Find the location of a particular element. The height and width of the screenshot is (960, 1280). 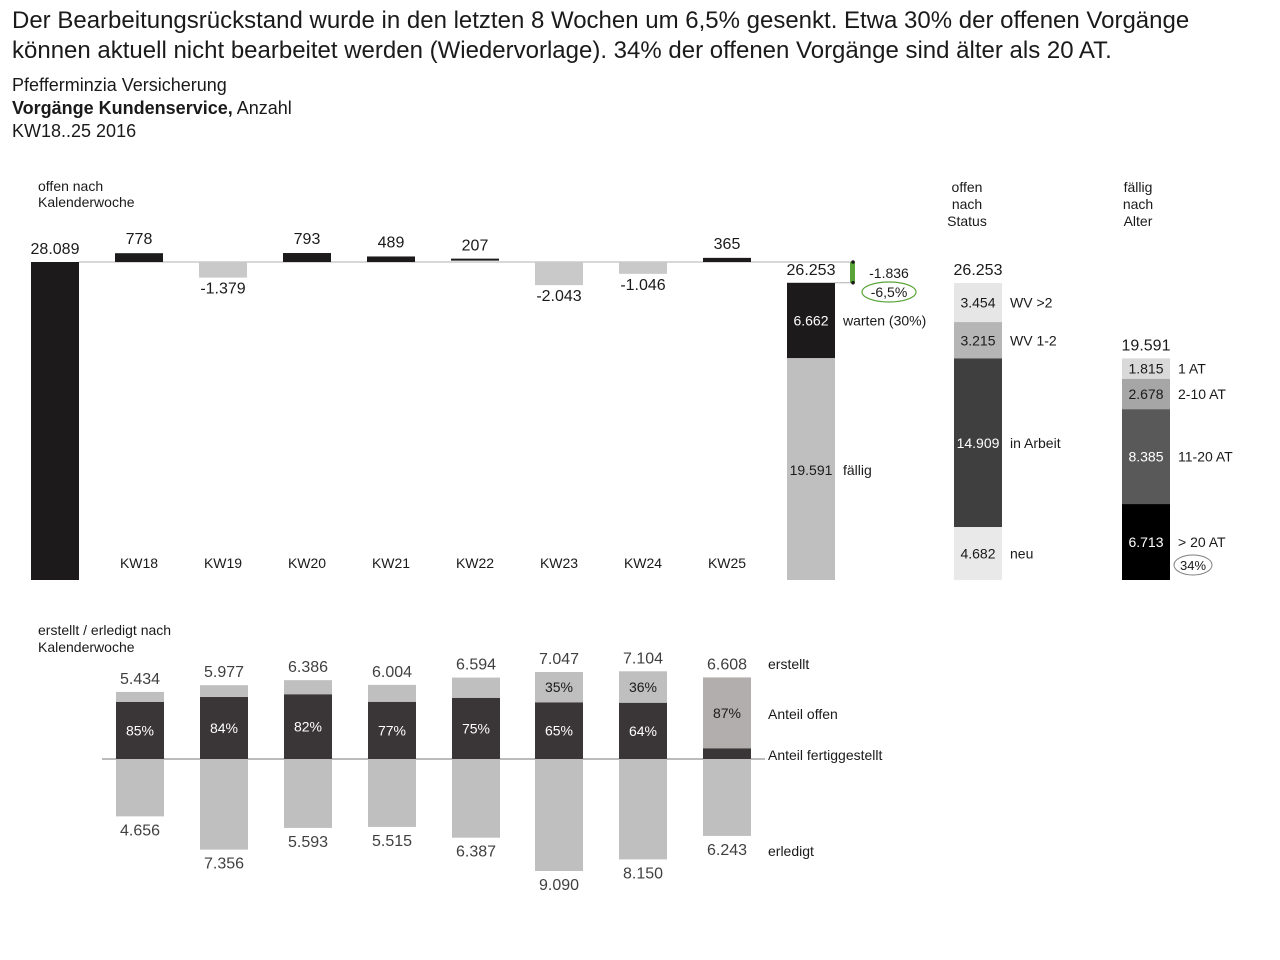

start-value-label: 28.089 is located at coordinates (55, 249).